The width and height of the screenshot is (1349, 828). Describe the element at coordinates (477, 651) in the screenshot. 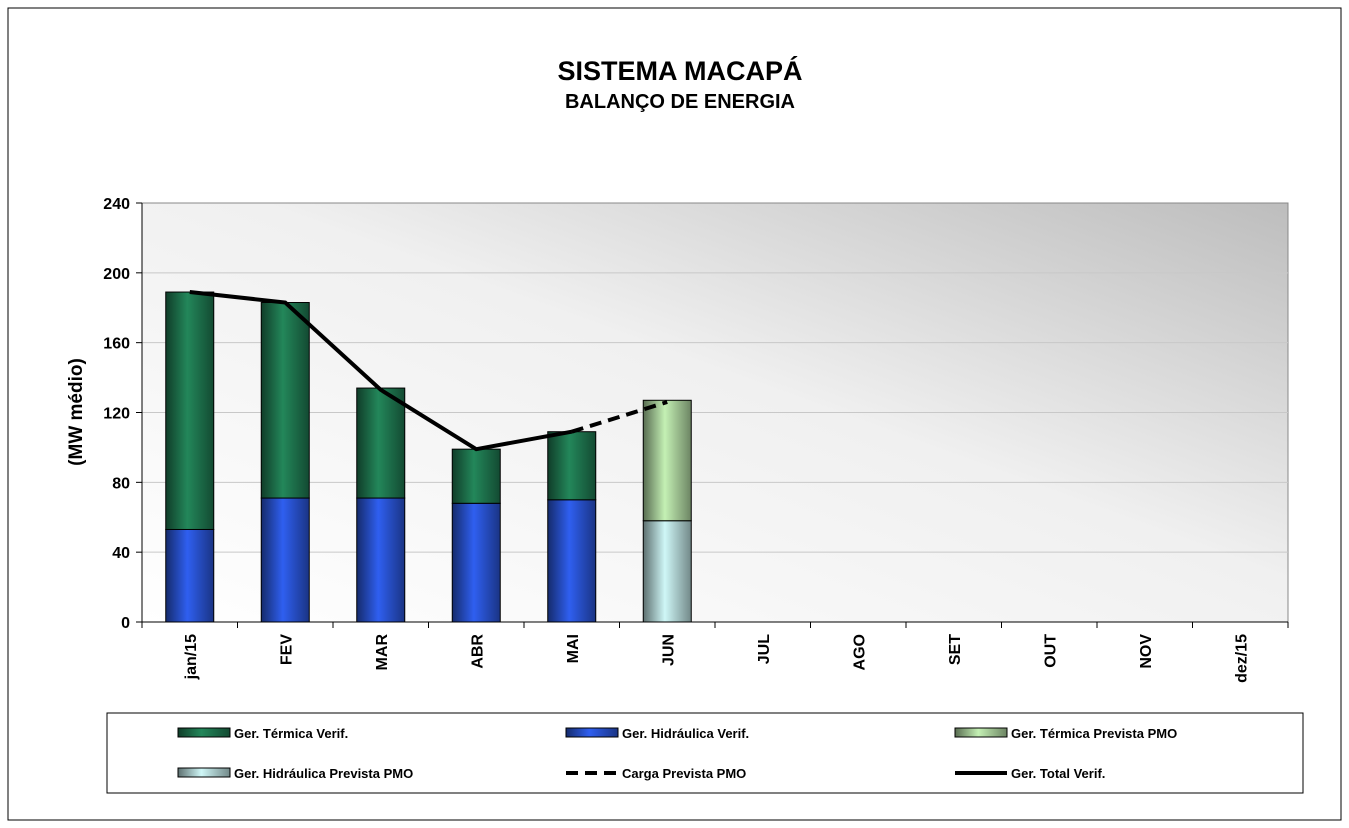

I see `x-tick-label: ABR` at that location.